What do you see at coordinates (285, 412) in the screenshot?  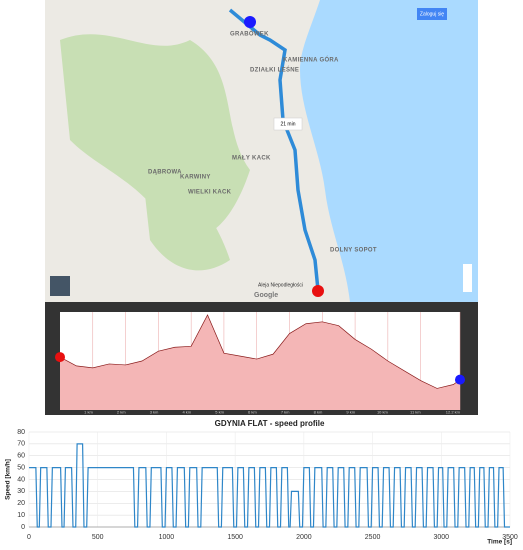 I see `x-tick-label: 7 km` at bounding box center [285, 412].